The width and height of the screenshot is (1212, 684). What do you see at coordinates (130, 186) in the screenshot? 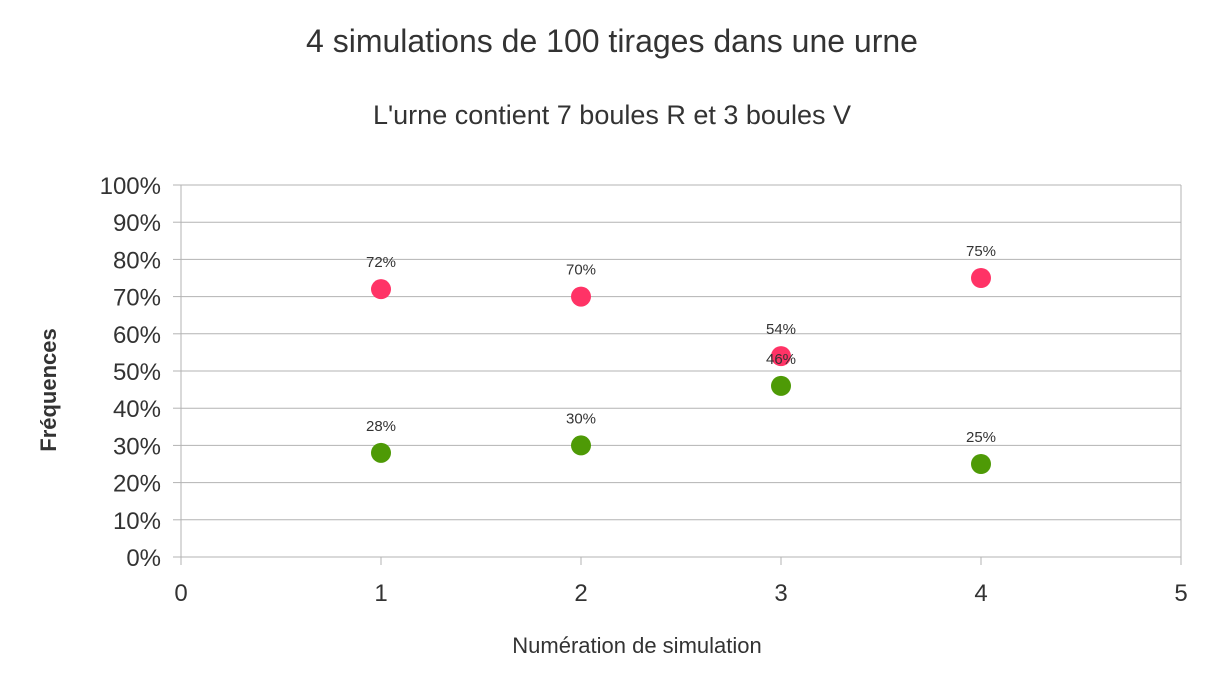
I see `y-tick-label: 100%` at bounding box center [130, 186].